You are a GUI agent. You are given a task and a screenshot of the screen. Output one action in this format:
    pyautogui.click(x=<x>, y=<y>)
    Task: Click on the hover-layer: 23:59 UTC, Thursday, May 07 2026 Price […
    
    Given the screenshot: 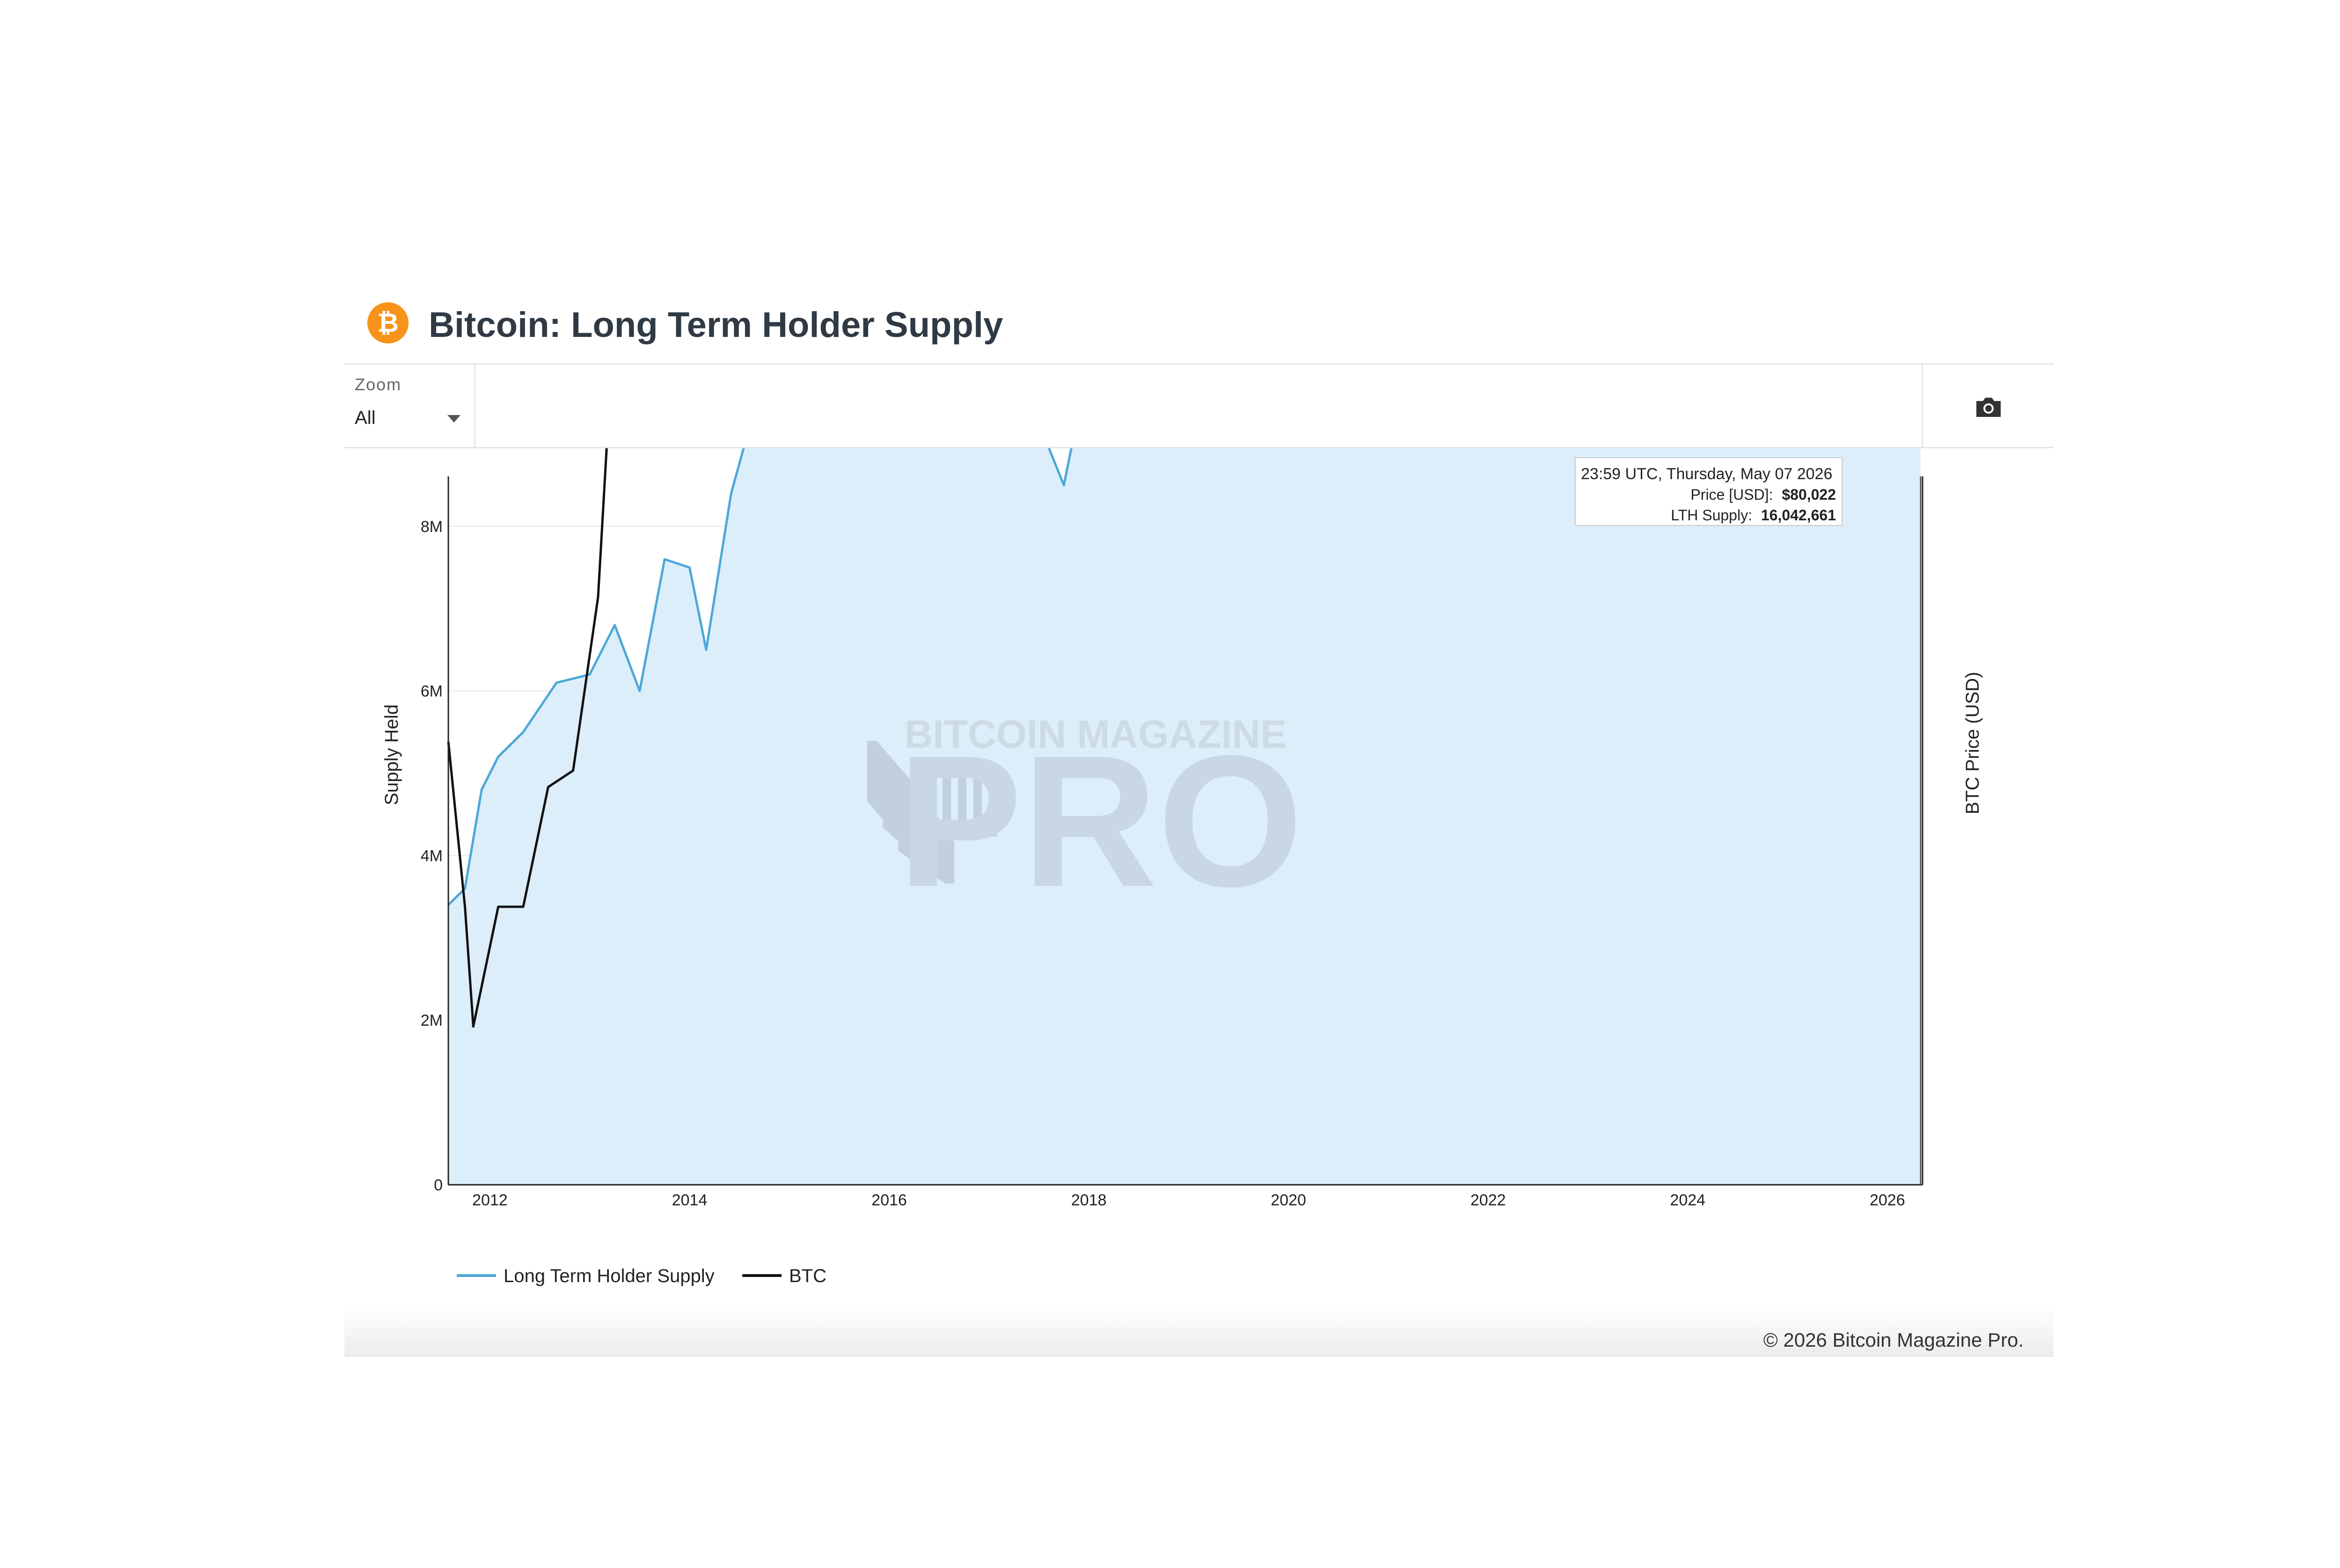 What is the action you would take?
    pyautogui.click(x=1748, y=821)
    